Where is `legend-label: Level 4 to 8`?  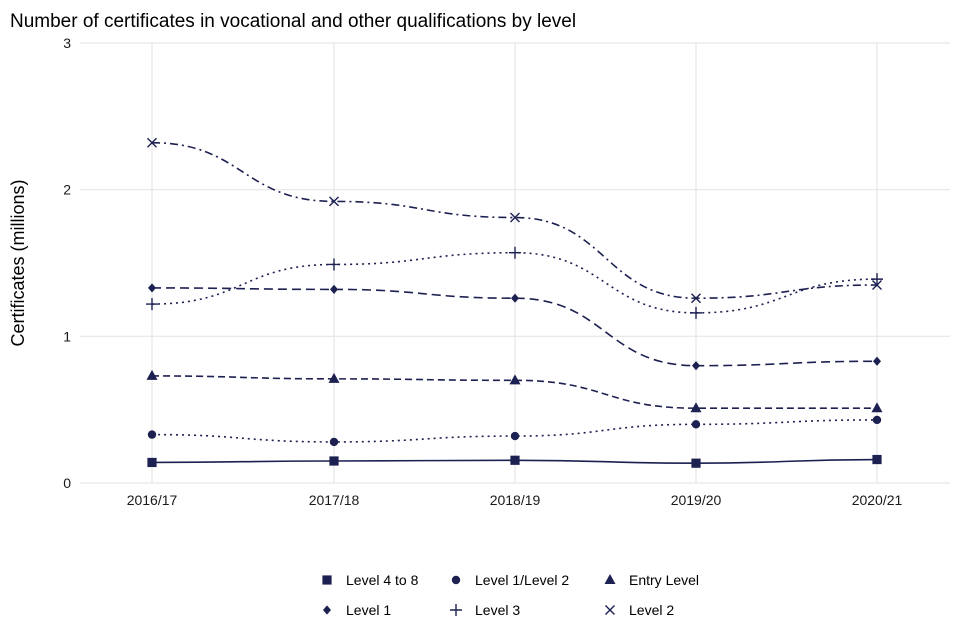 legend-label: Level 4 to 8 is located at coordinates (382, 580).